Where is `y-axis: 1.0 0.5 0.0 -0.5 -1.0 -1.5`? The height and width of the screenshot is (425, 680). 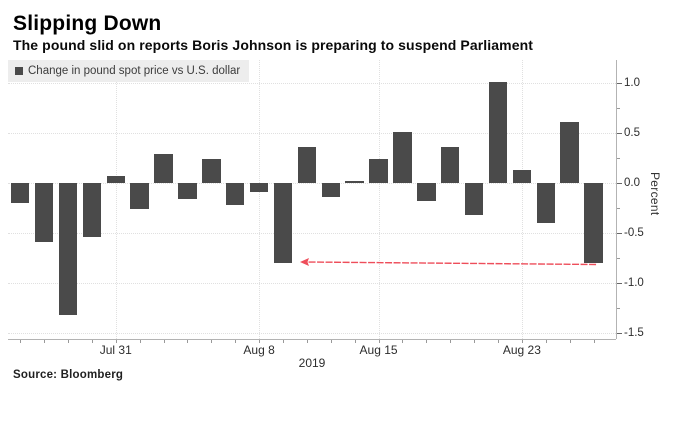 y-axis: 1.0 0.5 0.0 -0.5 -1.0 -1.5 is located at coordinates (648, 199).